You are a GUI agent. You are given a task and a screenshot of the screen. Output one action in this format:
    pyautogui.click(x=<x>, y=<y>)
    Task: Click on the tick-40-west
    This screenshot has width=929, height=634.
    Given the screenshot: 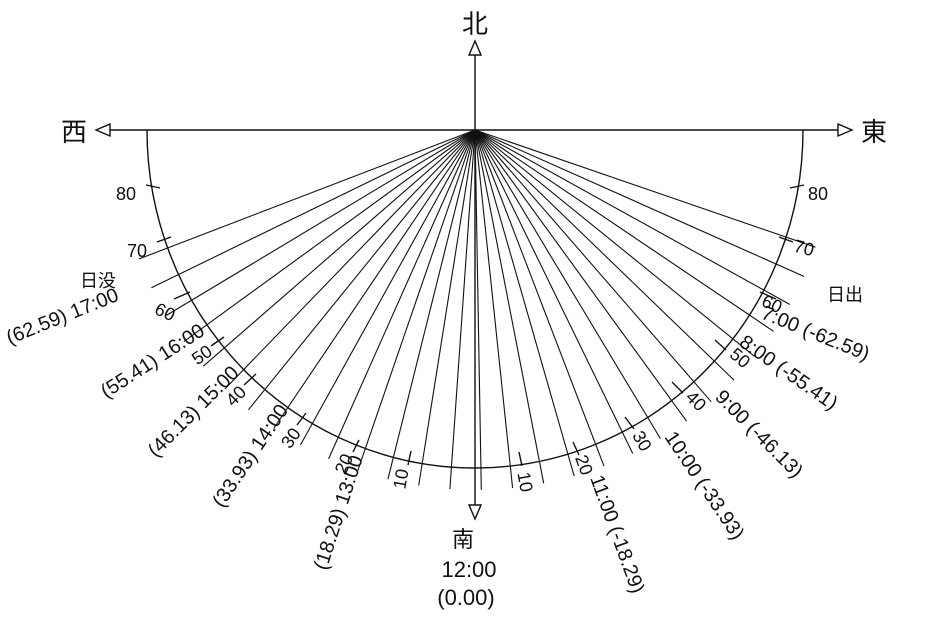 What is the action you would take?
    pyautogui.click(x=250, y=379)
    